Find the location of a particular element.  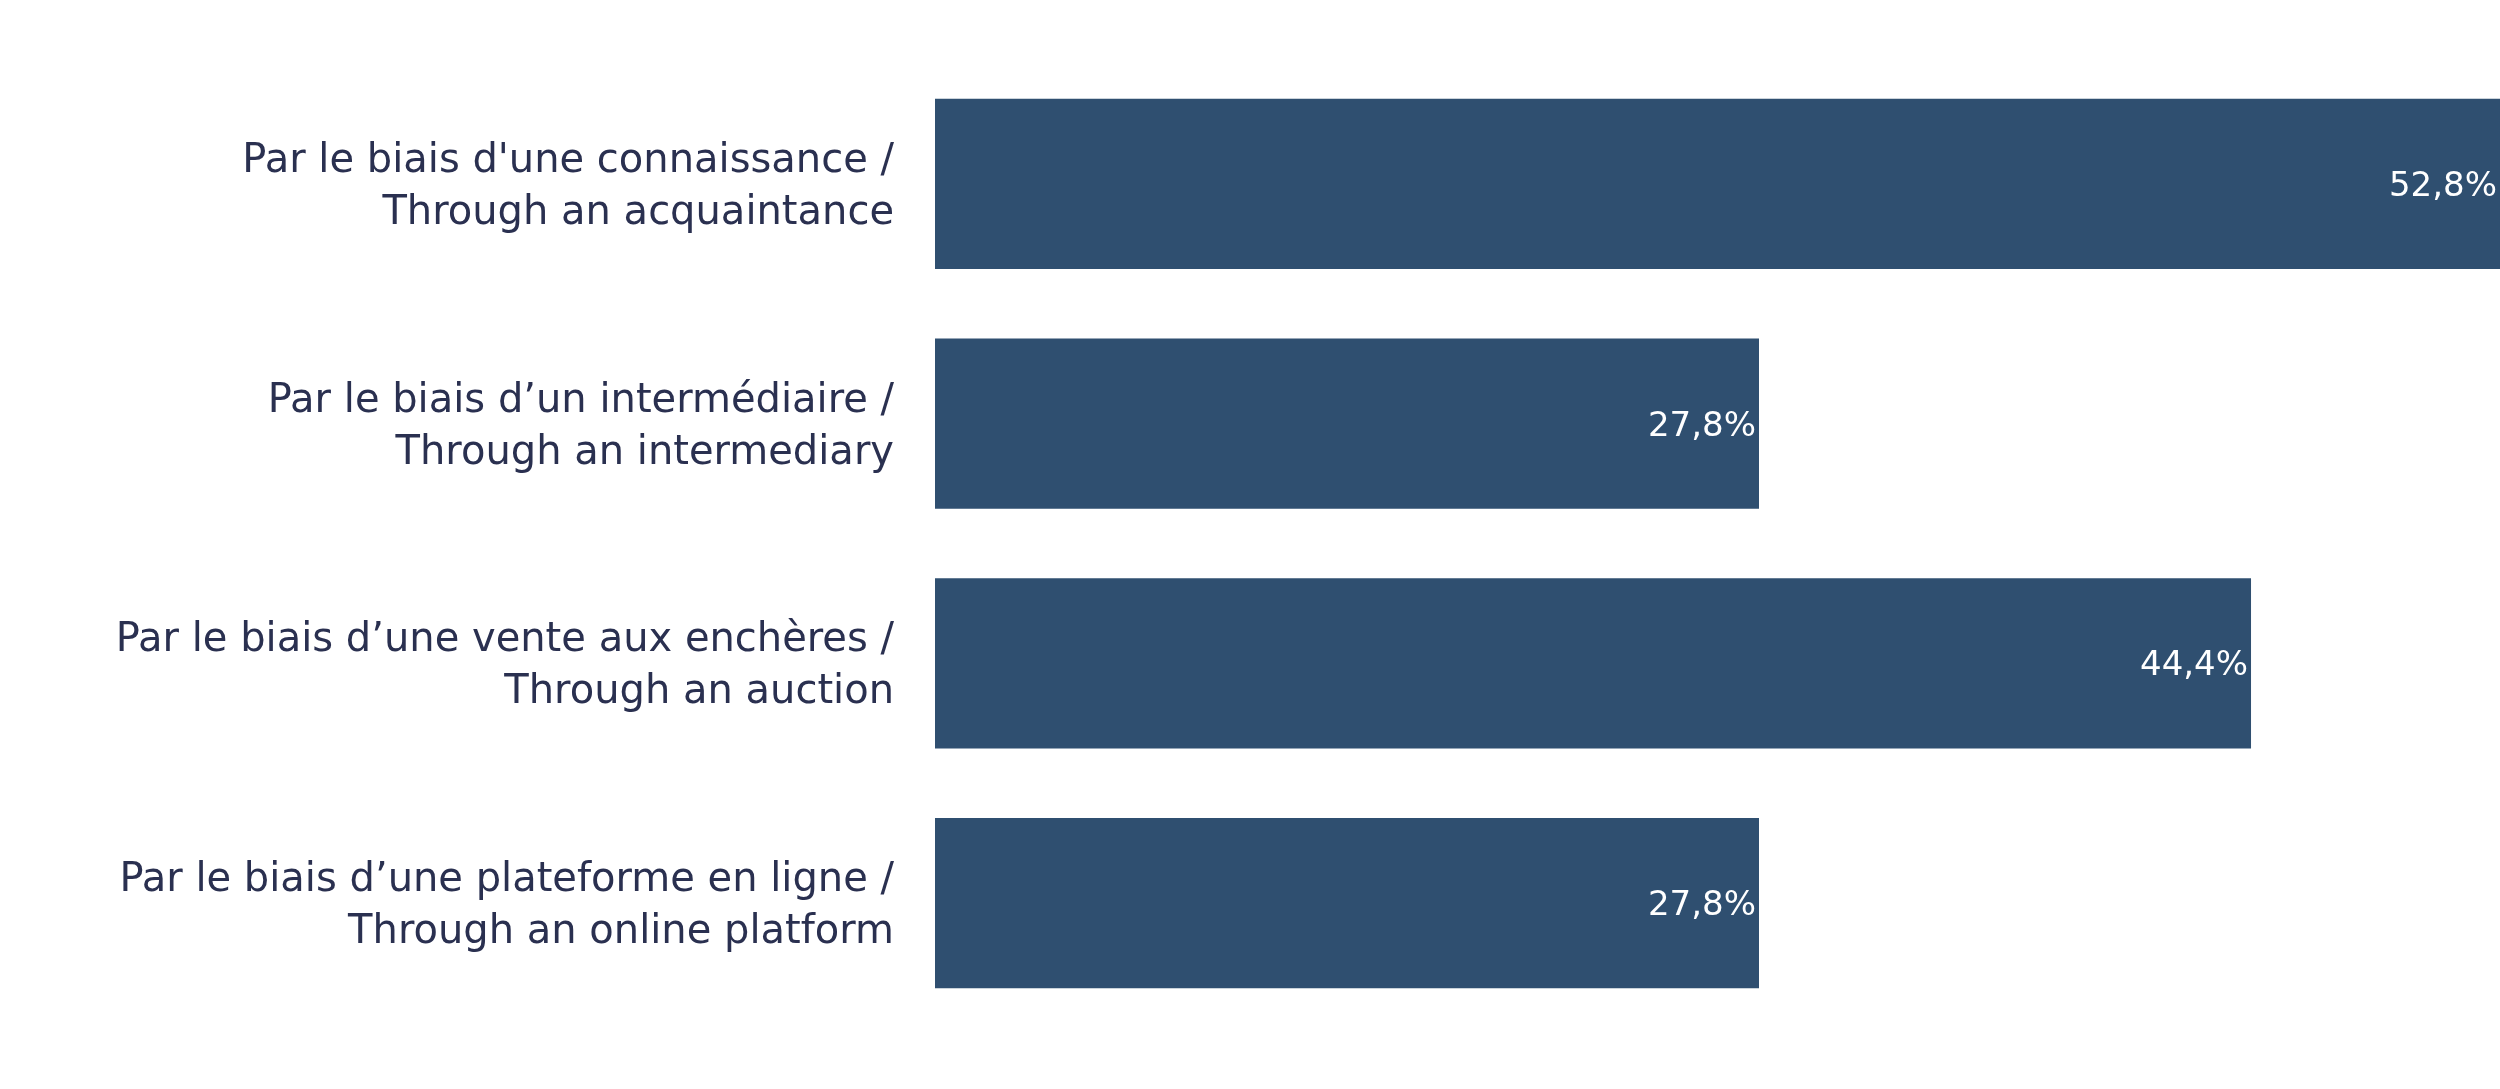

y-tick-label: Par le biais d’une vente aux enchères / Through an auction is located at coordinates (505, 663).